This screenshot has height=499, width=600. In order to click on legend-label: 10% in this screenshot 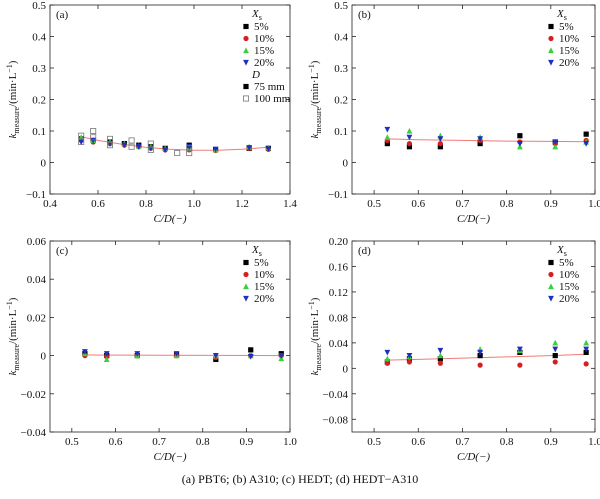, I will do `click(569, 39)`.